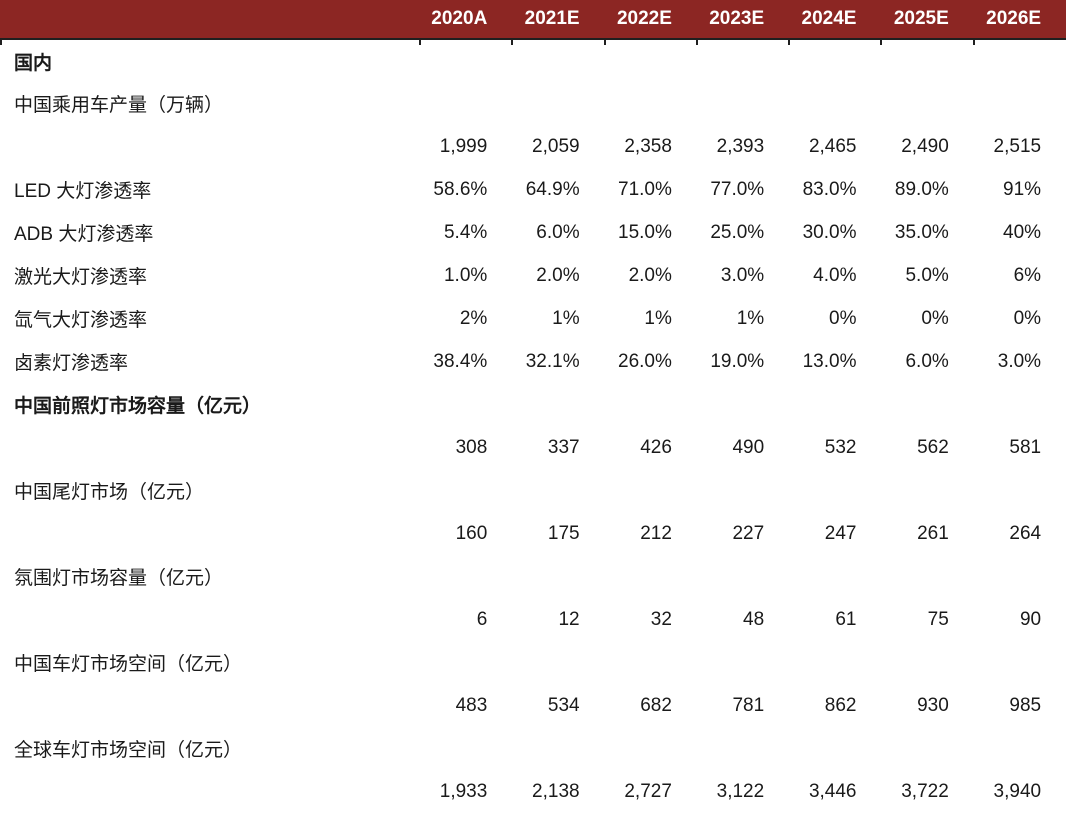 The image size is (1080, 815). I want to click on row-value: 2,465, so click(832, 146).